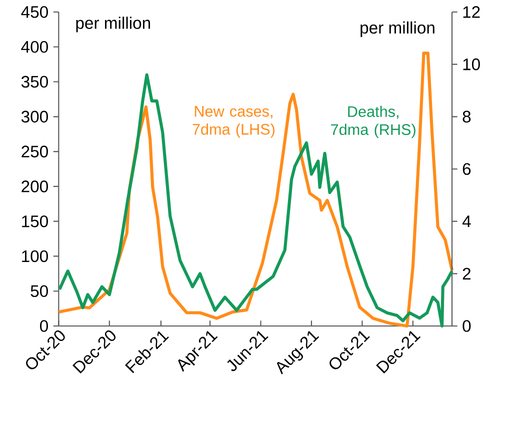 This screenshot has height=442, width=505. Describe the element at coordinates (233, 122) in the screenshot. I see `series-label: New cases, 7dma (LHS)` at that location.